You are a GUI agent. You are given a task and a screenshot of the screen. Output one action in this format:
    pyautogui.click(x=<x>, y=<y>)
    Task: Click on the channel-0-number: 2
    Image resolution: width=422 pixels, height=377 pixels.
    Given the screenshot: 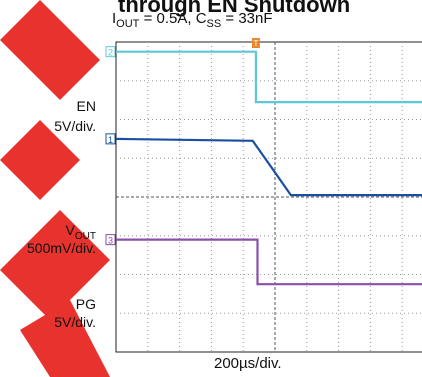 What is the action you would take?
    pyautogui.click(x=110, y=53)
    